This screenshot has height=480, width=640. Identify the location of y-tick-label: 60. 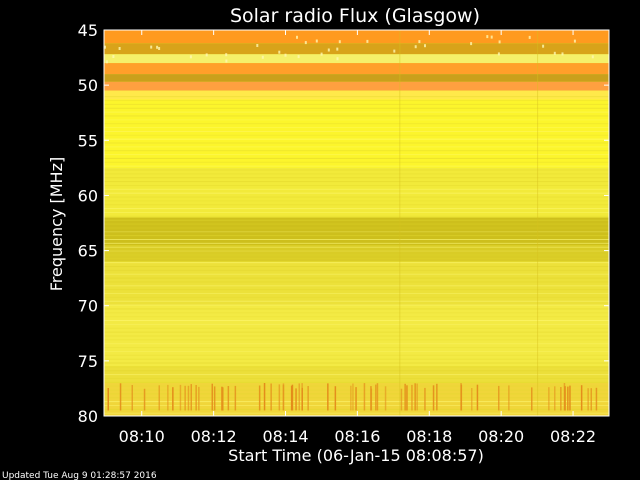
(88, 195).